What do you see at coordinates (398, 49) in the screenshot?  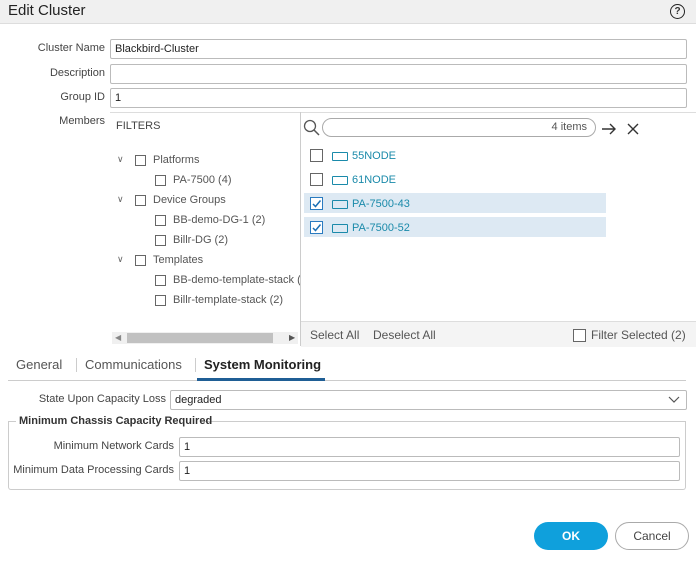 I see `cluster-name-input: Blackbird-Cluster` at bounding box center [398, 49].